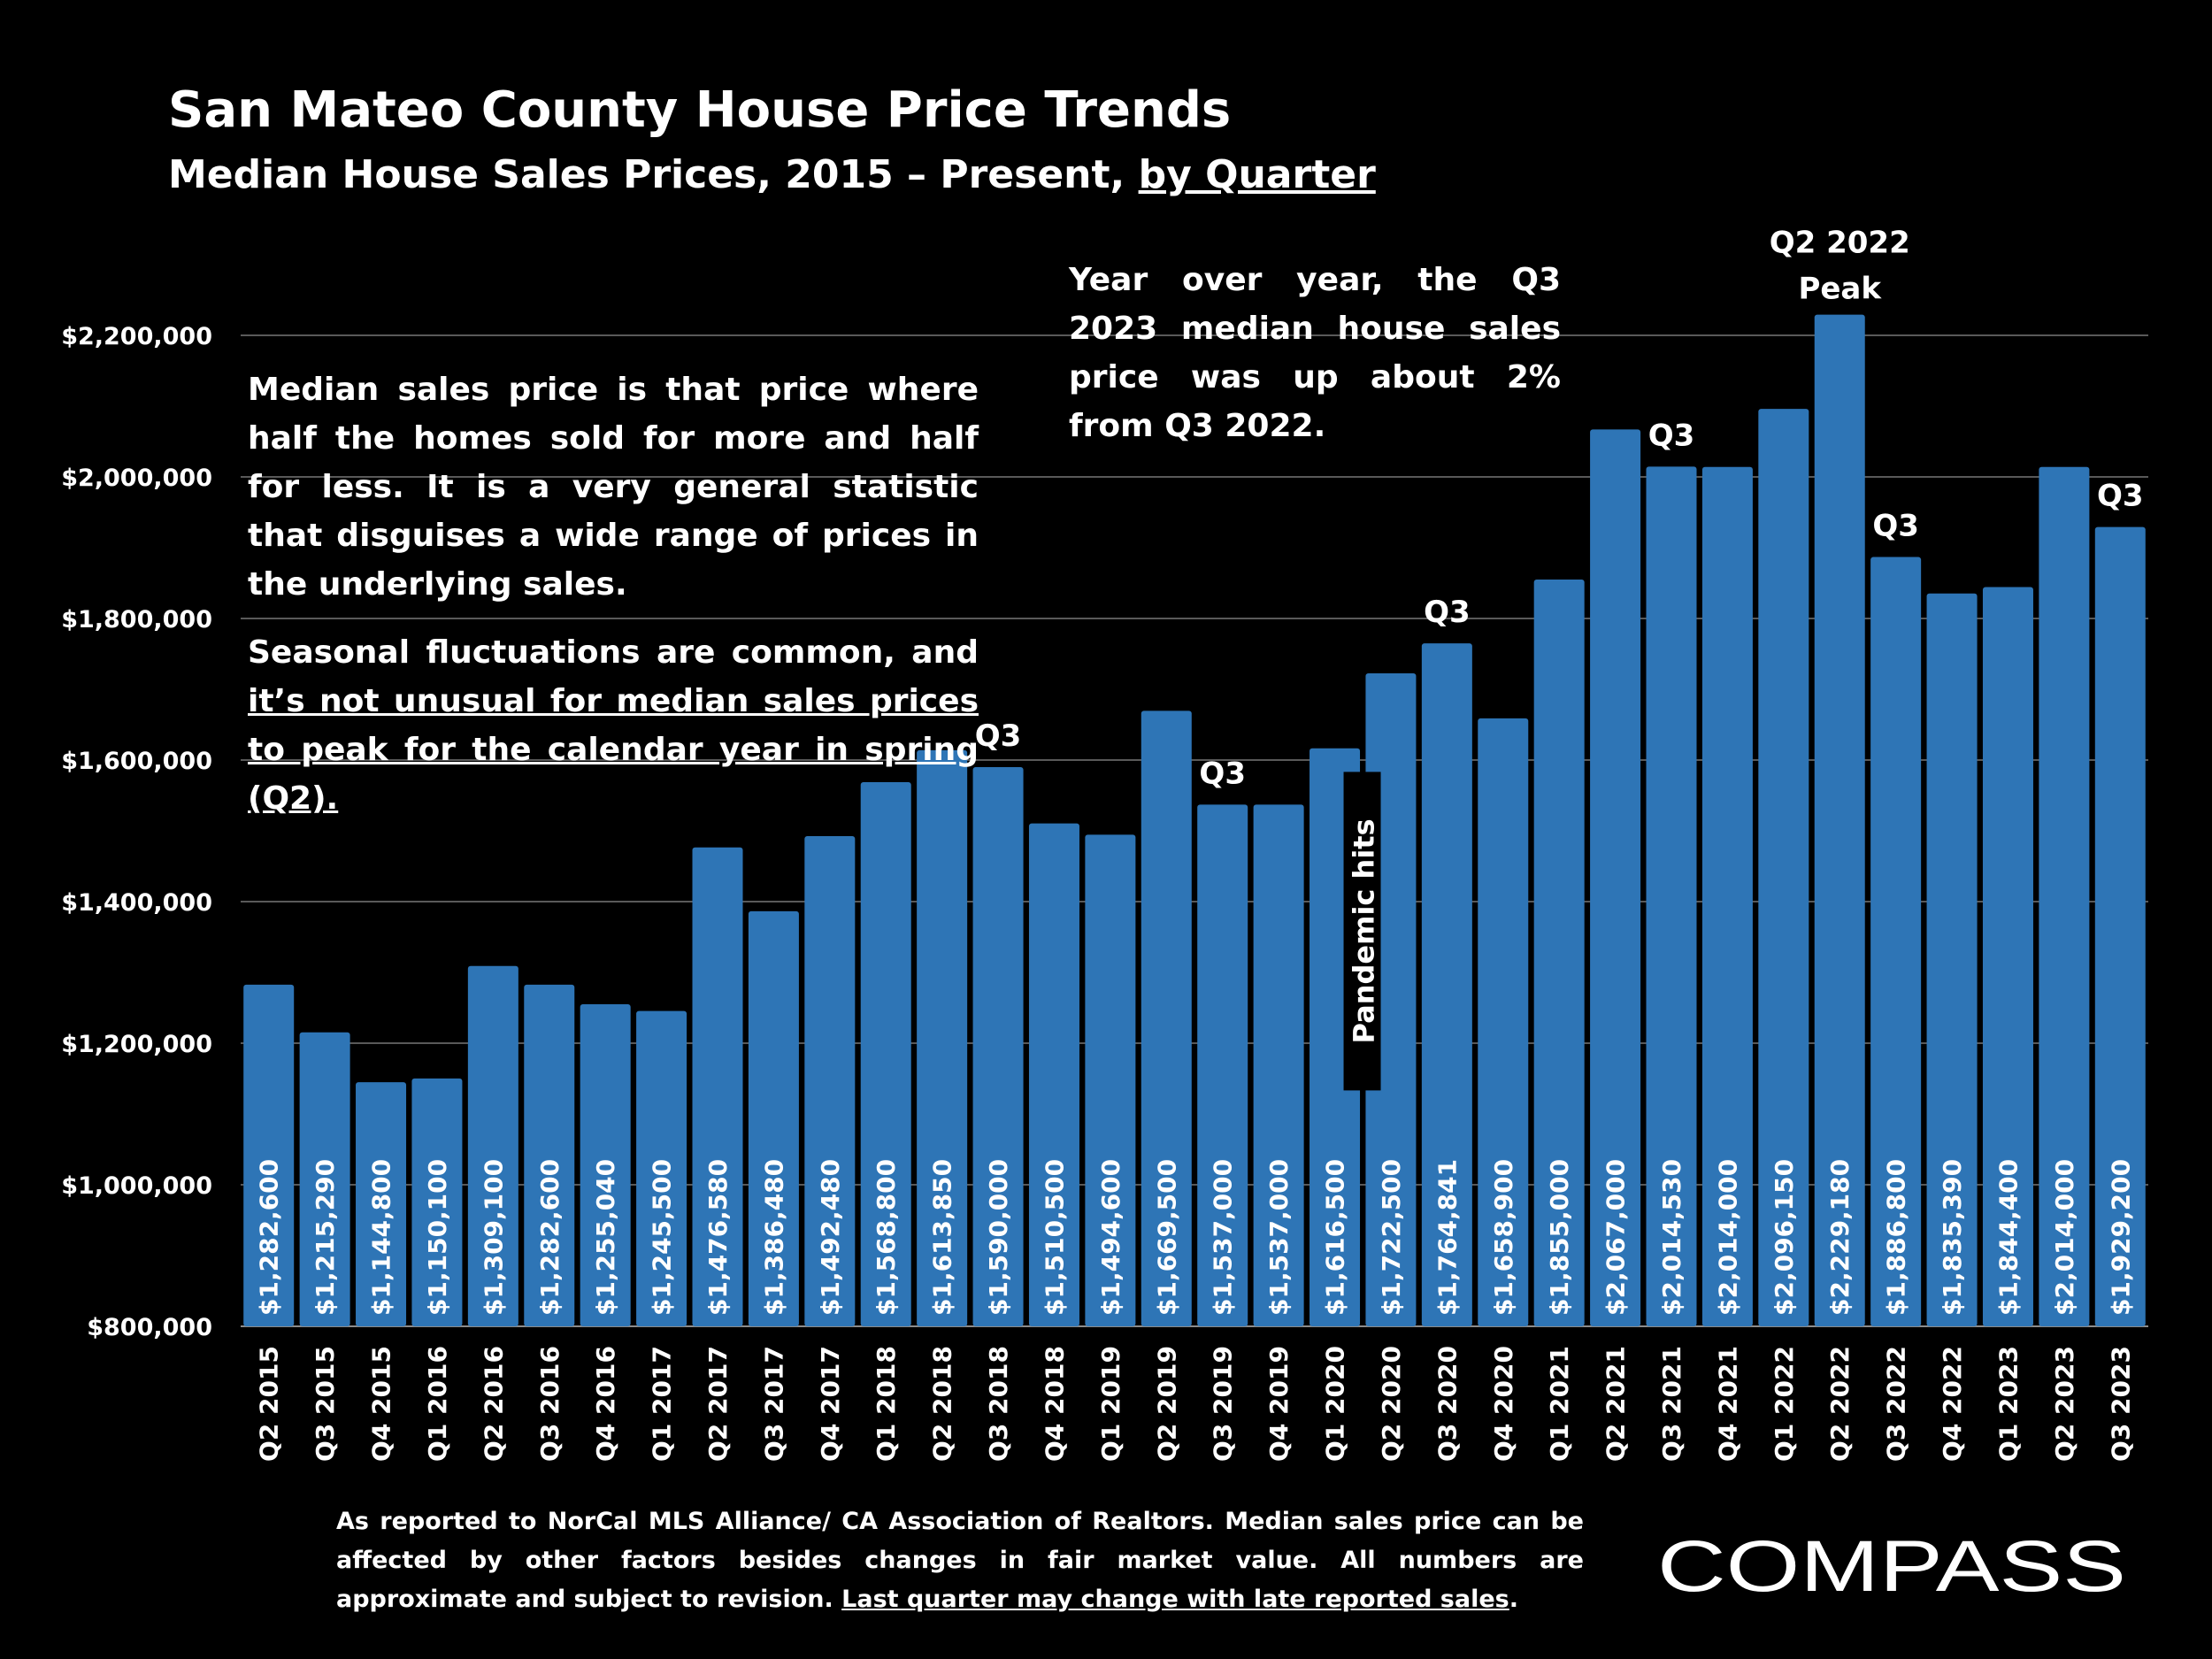 Image resolution: width=2212 pixels, height=1659 pixels. Describe the element at coordinates (550, 1404) in the screenshot. I see `x-tick-label: Q3 2016` at that location.